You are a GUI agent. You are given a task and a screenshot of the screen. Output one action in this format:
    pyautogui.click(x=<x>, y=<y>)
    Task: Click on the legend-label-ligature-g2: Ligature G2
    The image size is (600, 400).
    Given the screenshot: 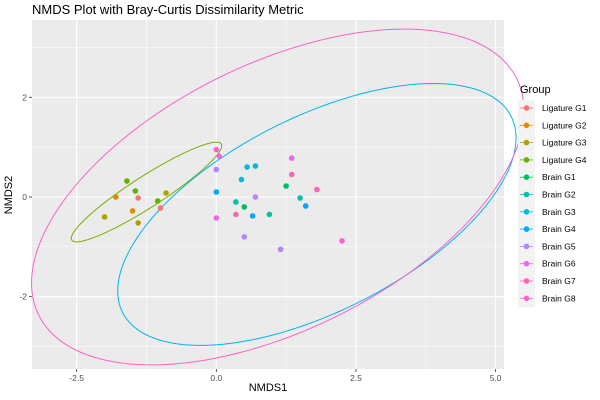 What is the action you would take?
    pyautogui.click(x=564, y=125)
    